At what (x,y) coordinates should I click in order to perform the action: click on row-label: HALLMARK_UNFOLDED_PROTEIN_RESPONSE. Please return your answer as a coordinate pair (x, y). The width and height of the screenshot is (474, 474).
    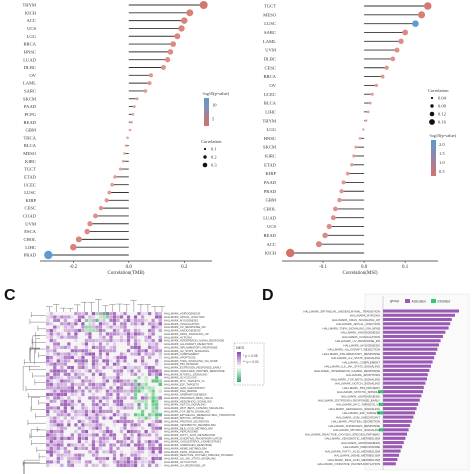
    Looking at the image, I should click on (194, 371).